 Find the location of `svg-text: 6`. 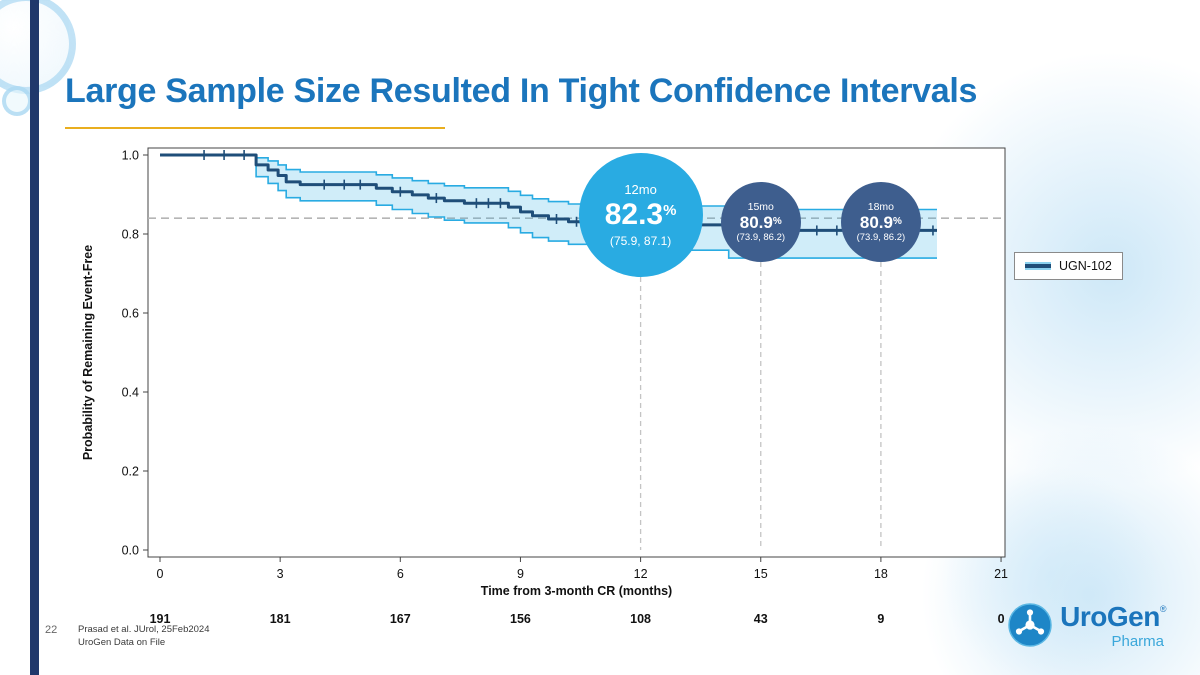

svg-text: 6 is located at coordinates (400, 574).